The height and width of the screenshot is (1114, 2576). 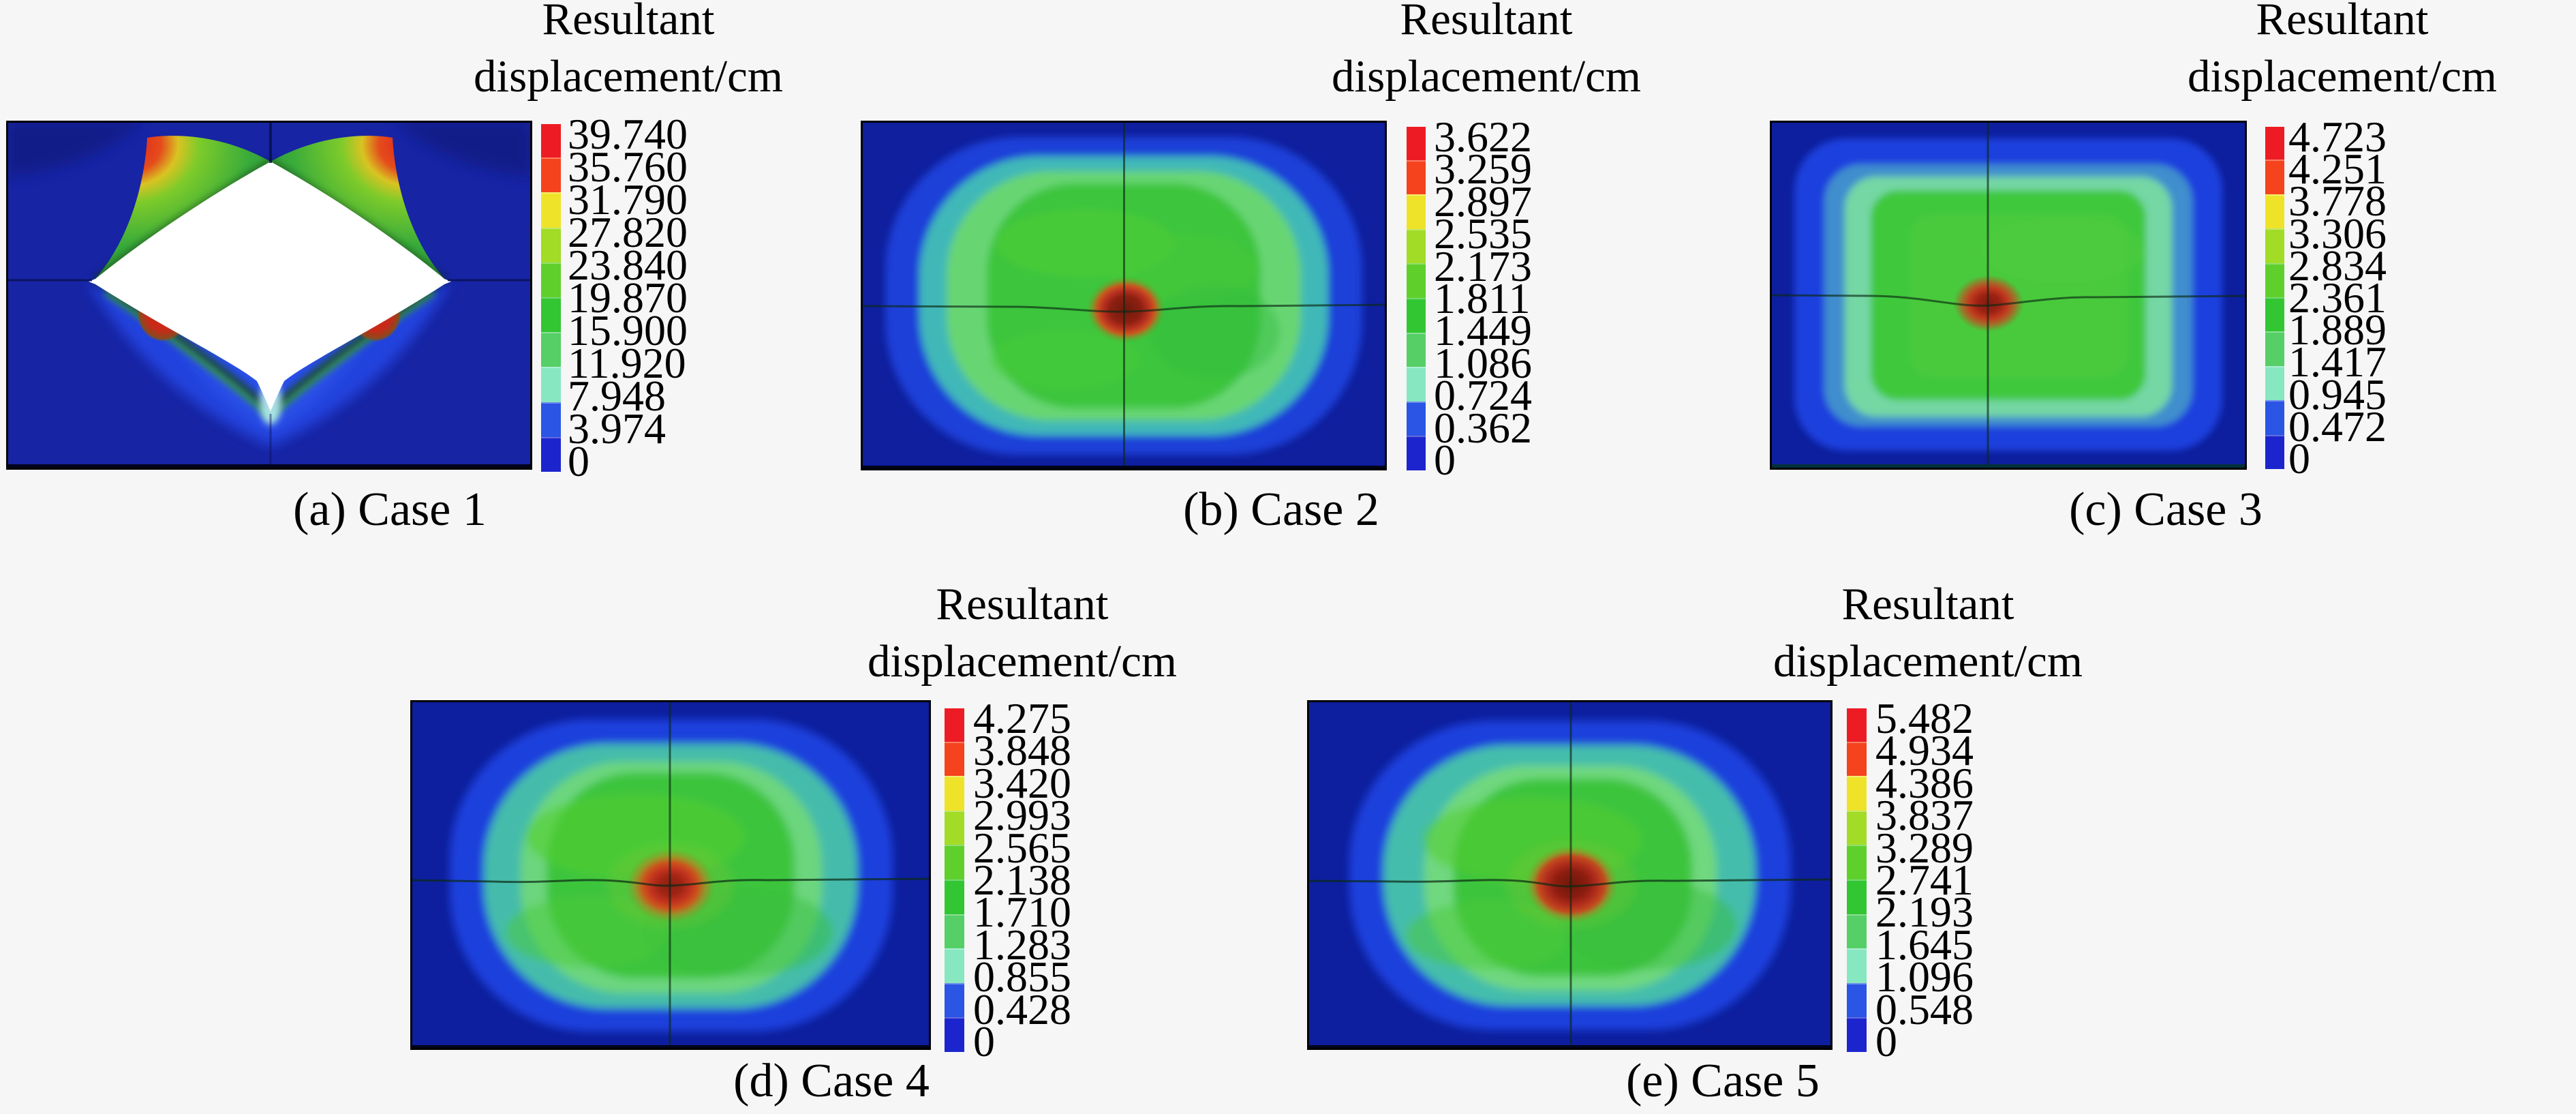 I want to click on colorbar-tick-label: 1.811, so click(x=1483, y=298).